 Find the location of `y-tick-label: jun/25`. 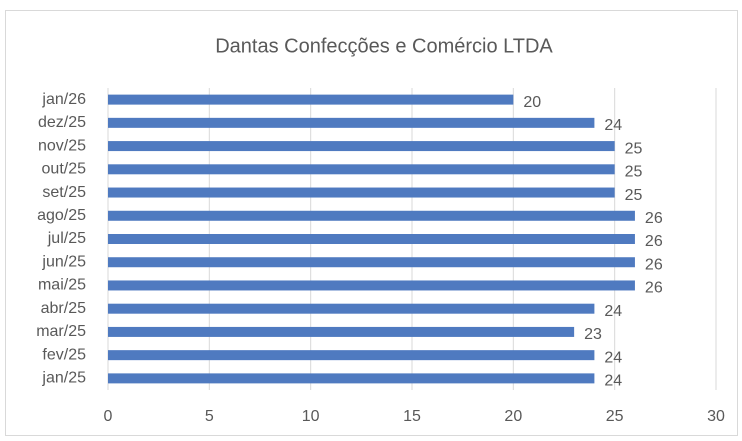

y-tick-label: jun/25 is located at coordinates (63, 261).